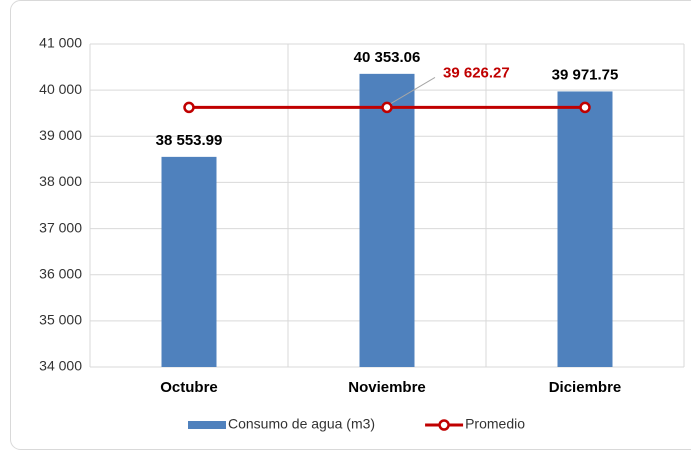 This screenshot has height=451, width=691. Describe the element at coordinates (60, 135) in the screenshot. I see `y-tick-label: 39 000` at that location.